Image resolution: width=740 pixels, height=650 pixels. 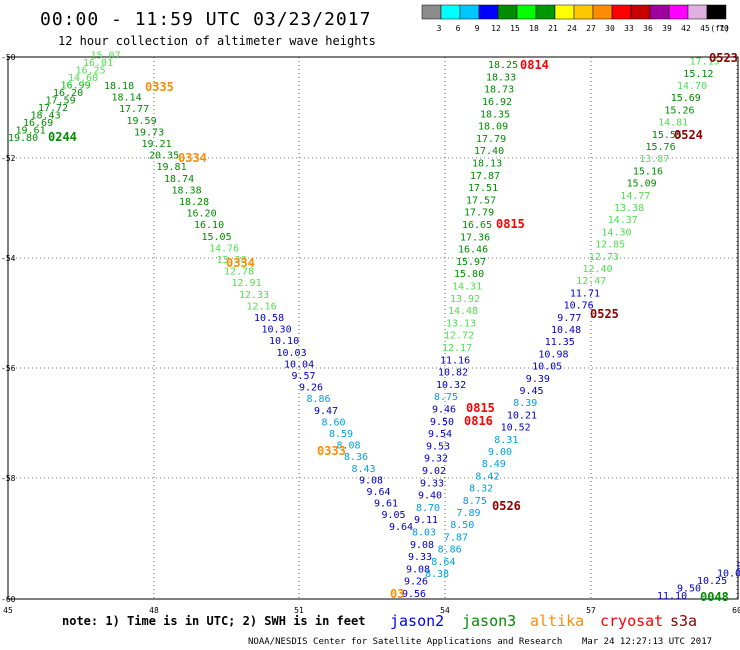 What do you see at coordinates (623, 220) in the screenshot?
I see `wave-height-obs: 14.37` at bounding box center [623, 220].